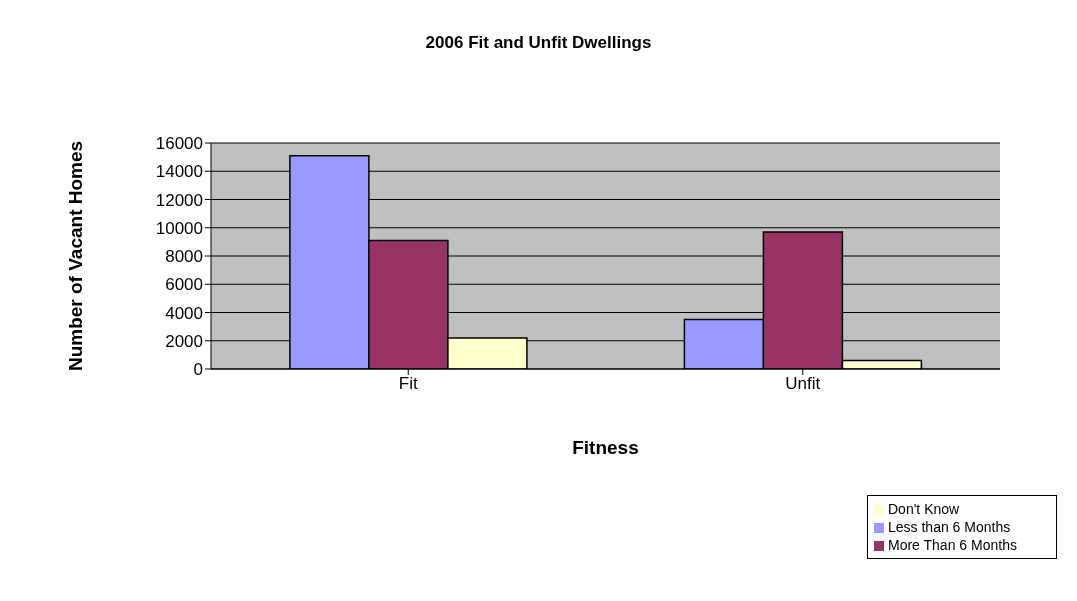  What do you see at coordinates (179, 144) in the screenshot?
I see `y-tick-label: 16000` at bounding box center [179, 144].